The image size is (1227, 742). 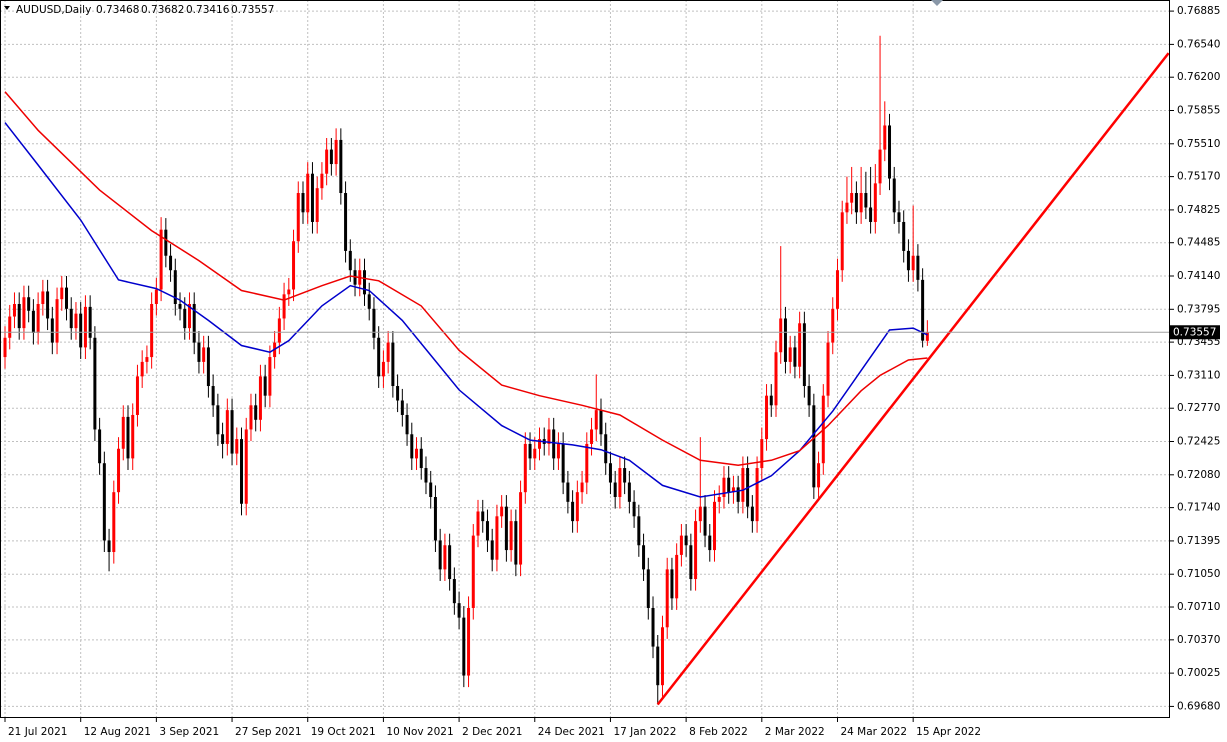 I want to click on x-tick-label: 10 Nov 2021, so click(x=419, y=732).